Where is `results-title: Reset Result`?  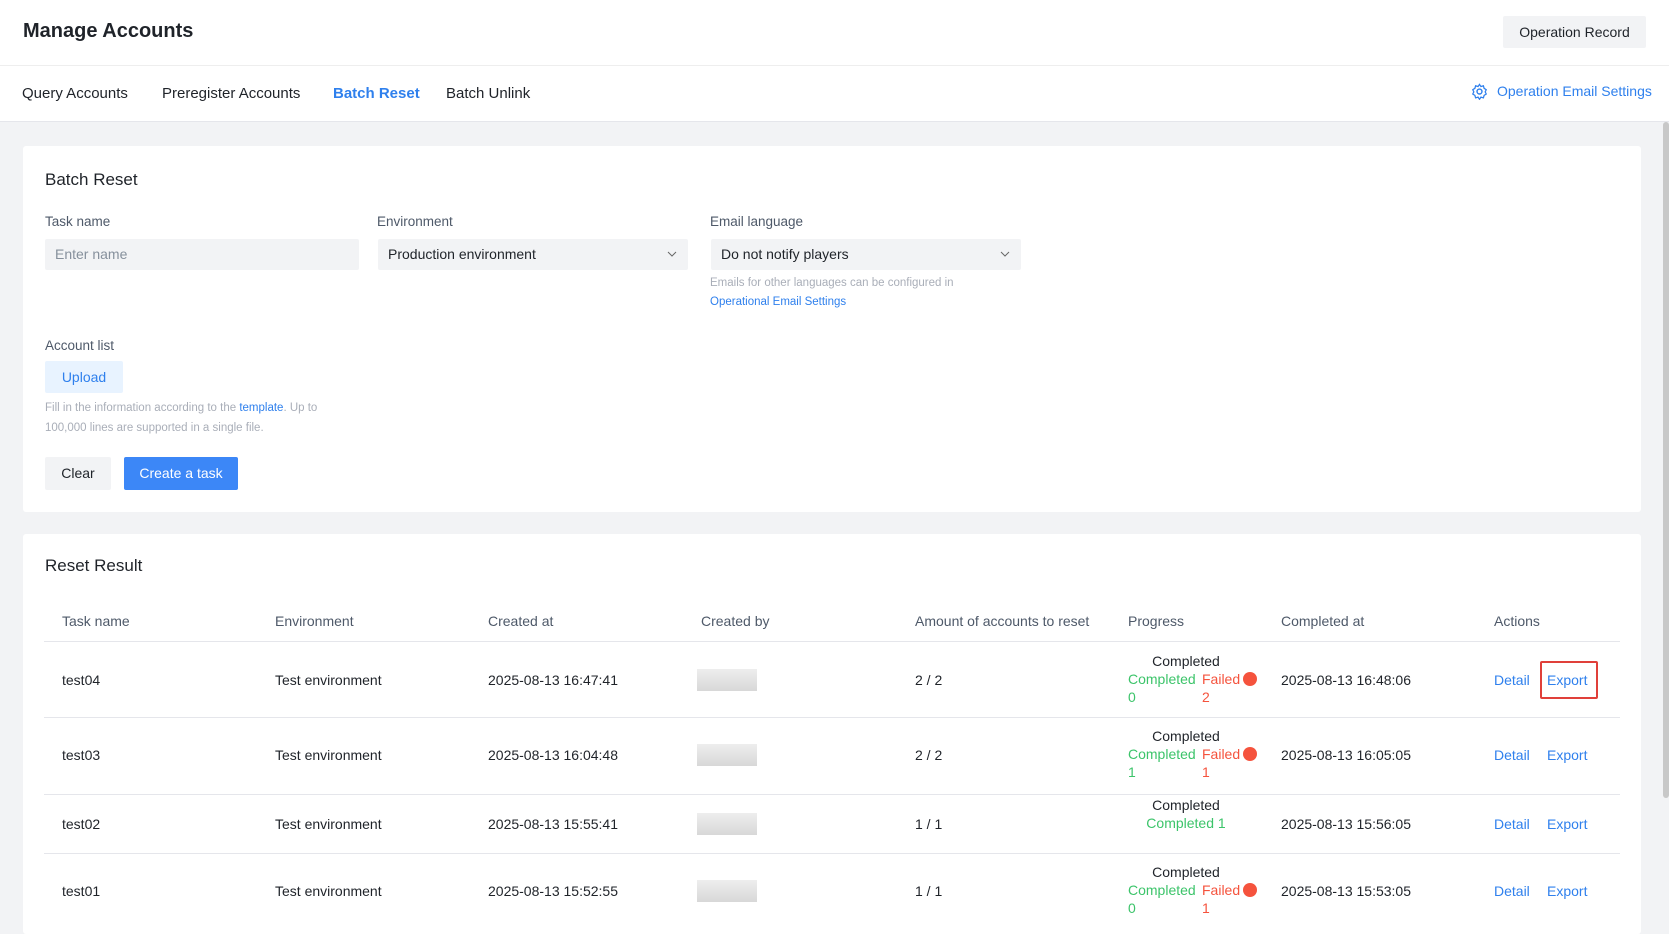
results-title: Reset Result is located at coordinates (94, 565).